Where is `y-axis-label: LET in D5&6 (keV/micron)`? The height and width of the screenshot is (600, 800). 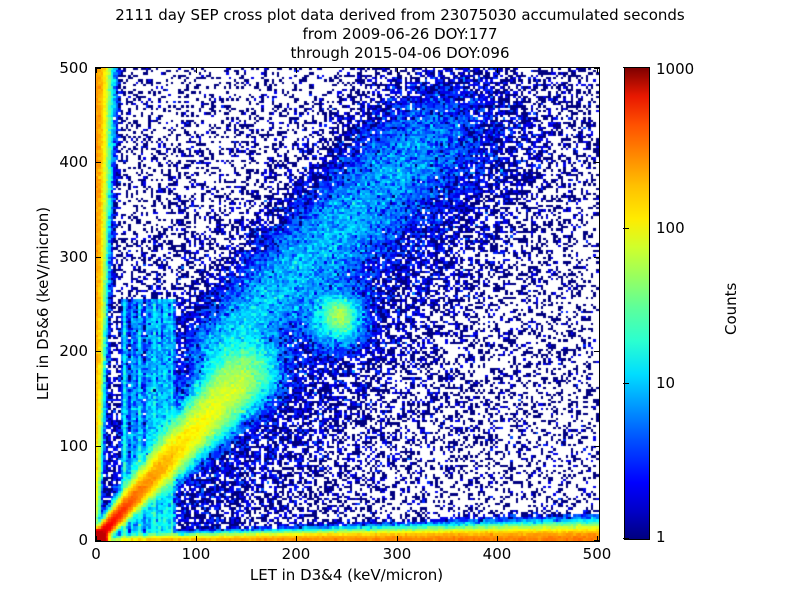 y-axis-label: LET in D5&6 (keV/micron) is located at coordinates (43, 303).